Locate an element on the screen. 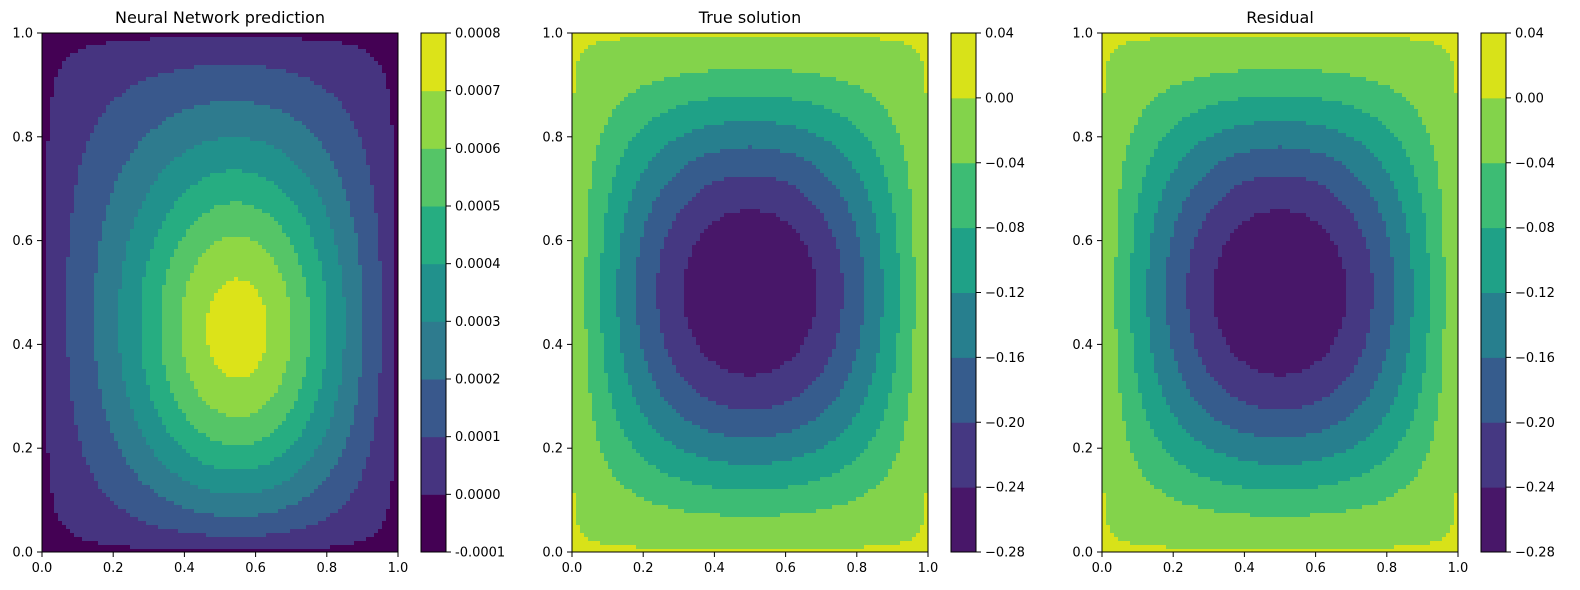  subplot-title: True solution is located at coordinates (749, 17).